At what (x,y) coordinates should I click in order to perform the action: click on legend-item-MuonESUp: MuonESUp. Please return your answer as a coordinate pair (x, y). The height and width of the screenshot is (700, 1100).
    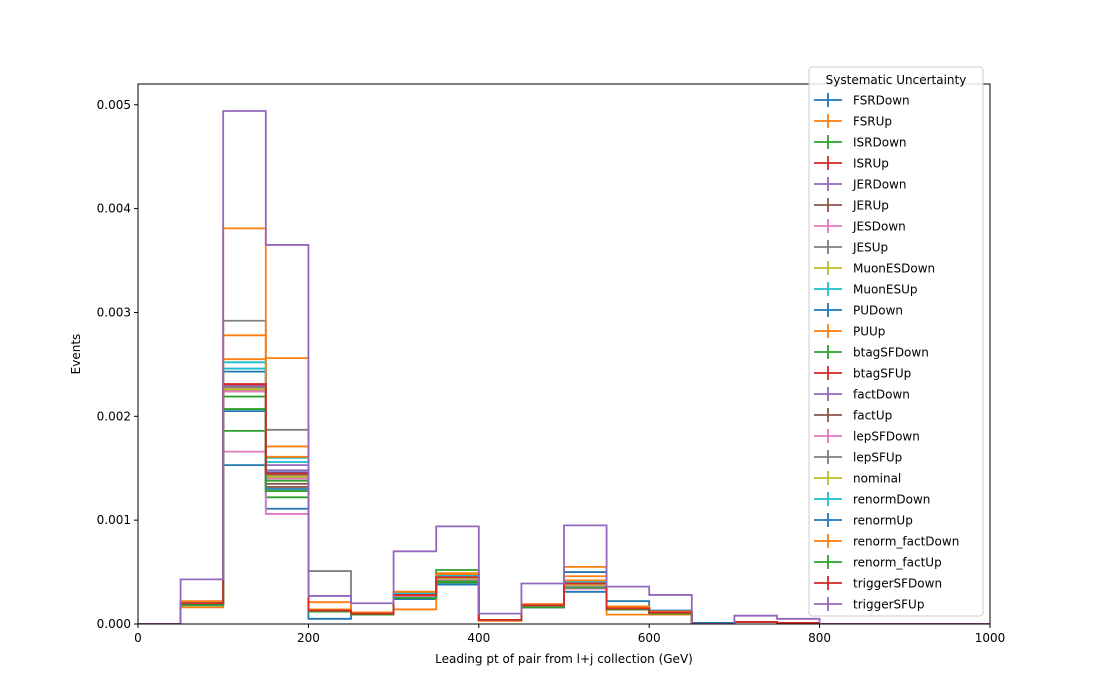
    Looking at the image, I should click on (866, 289).